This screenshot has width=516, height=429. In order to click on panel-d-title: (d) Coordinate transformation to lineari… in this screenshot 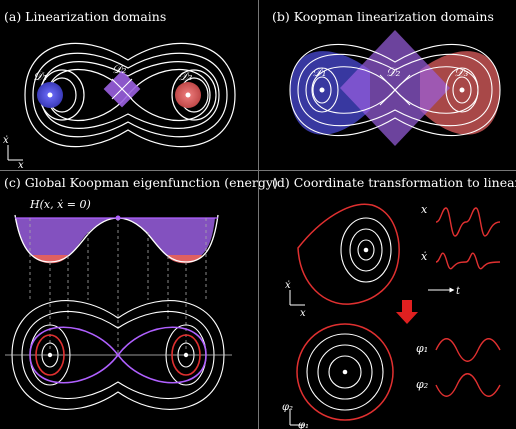, I will do `click(394, 182)`.